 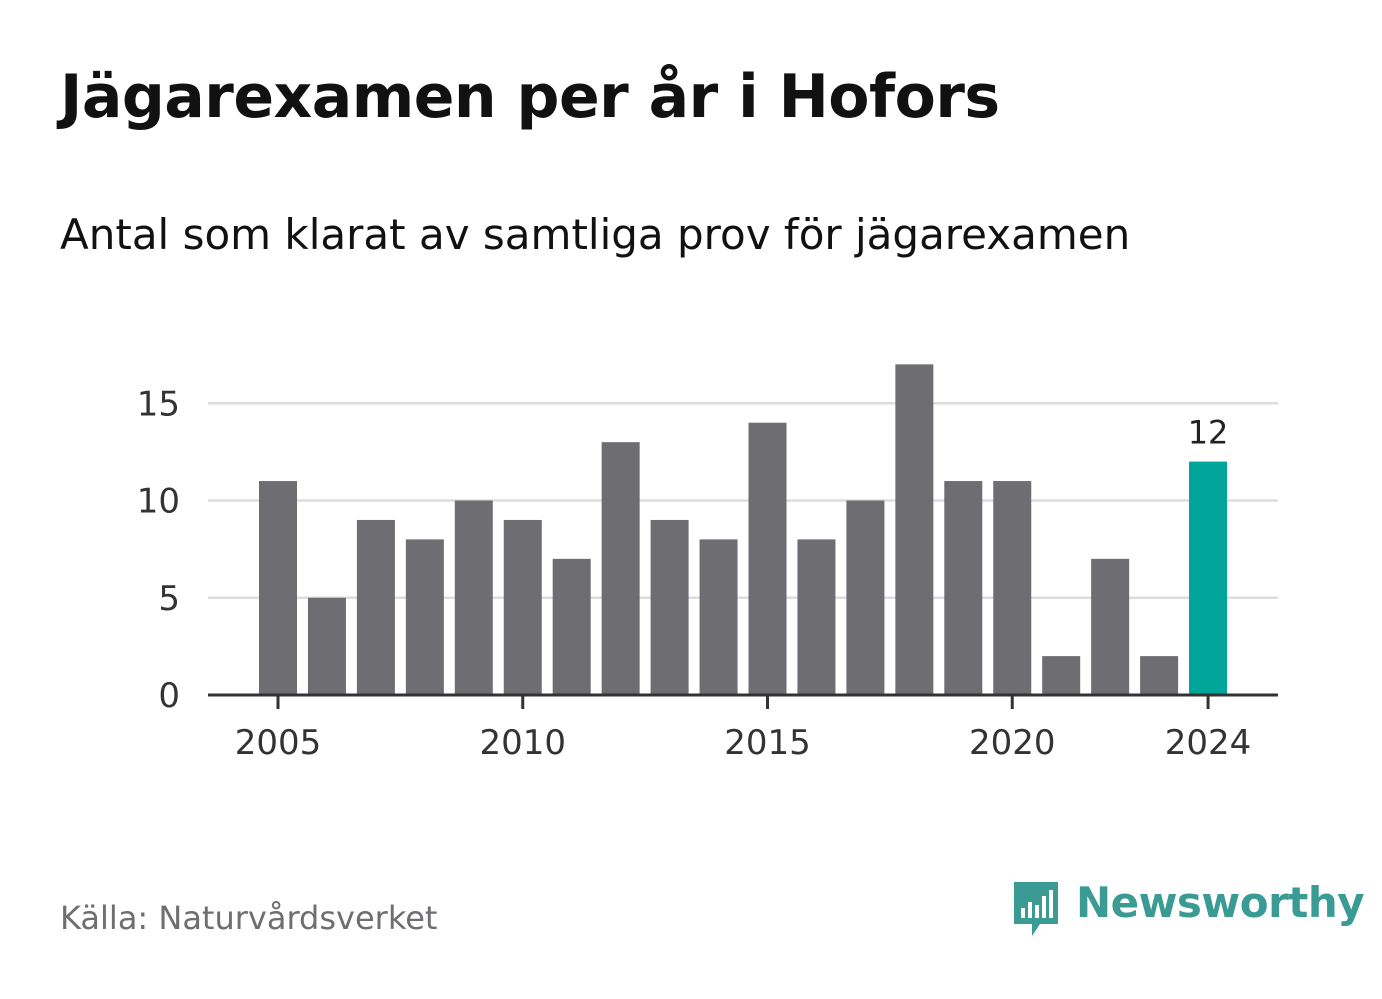 I want to click on source-note: Källa: Naturvårdsverket, so click(x=249, y=918).